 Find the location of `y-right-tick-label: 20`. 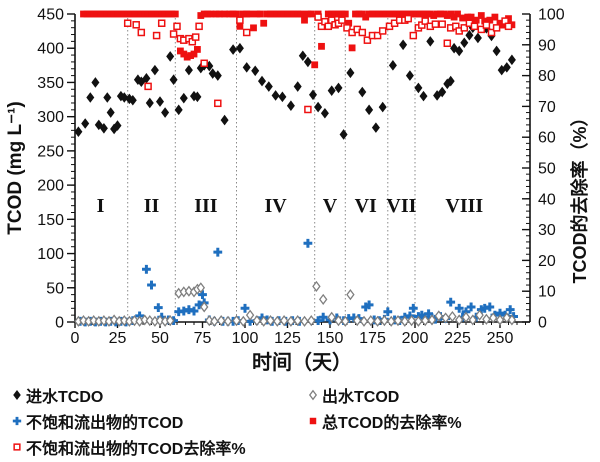

y-right-tick-label: 20 is located at coordinates (547, 261).